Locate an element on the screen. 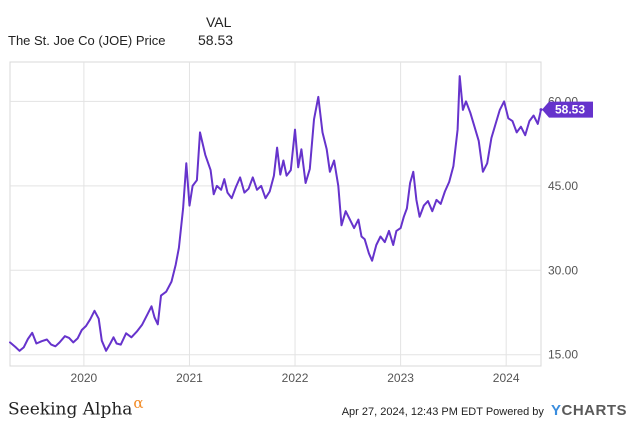 This screenshot has height=424, width=635. last-value-badge: 58.53 is located at coordinates (567, 109).